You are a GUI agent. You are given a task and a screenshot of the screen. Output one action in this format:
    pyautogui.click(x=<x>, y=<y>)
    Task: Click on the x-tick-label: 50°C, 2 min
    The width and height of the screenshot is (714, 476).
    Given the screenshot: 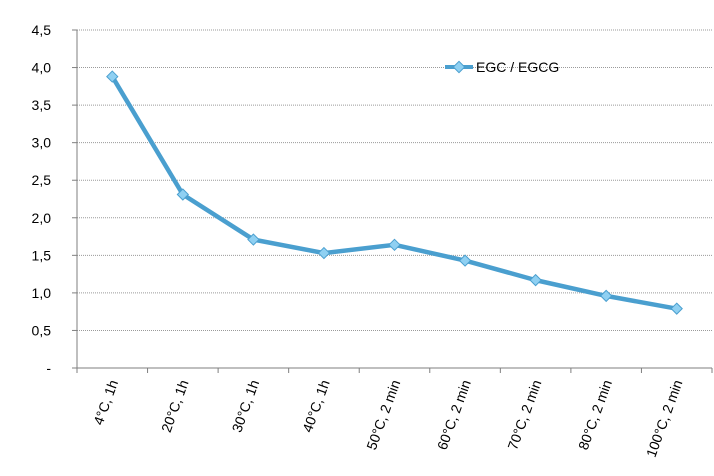 What is the action you would take?
    pyautogui.click(x=383, y=415)
    